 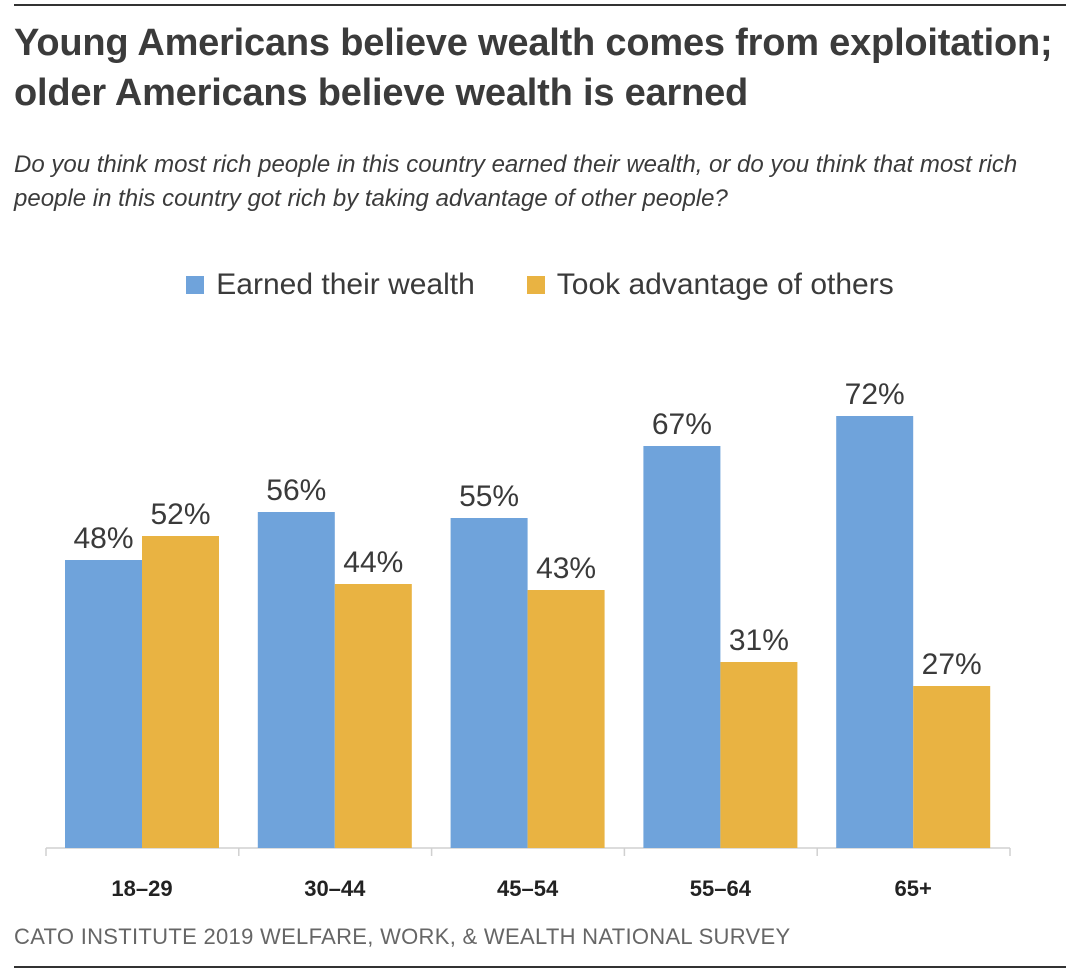 I want to click on legend-item-took-advantage: Took advantage of others, so click(x=710, y=285).